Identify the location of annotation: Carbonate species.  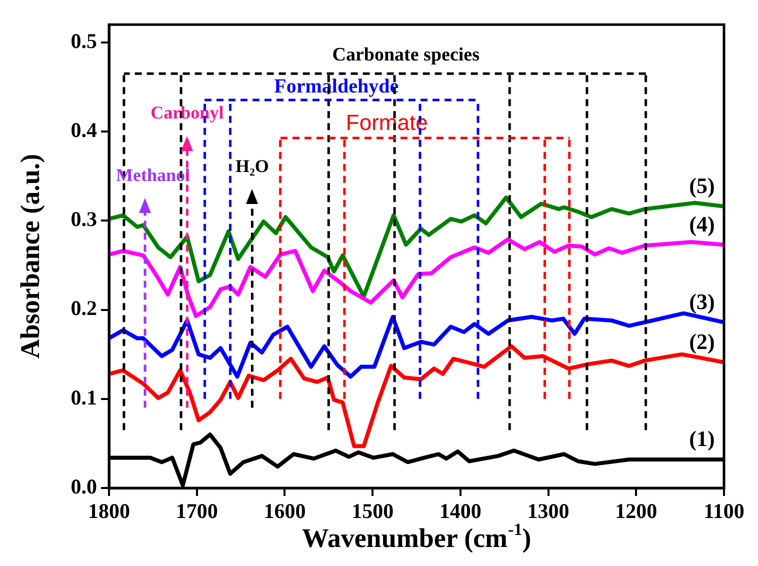
(406, 55).